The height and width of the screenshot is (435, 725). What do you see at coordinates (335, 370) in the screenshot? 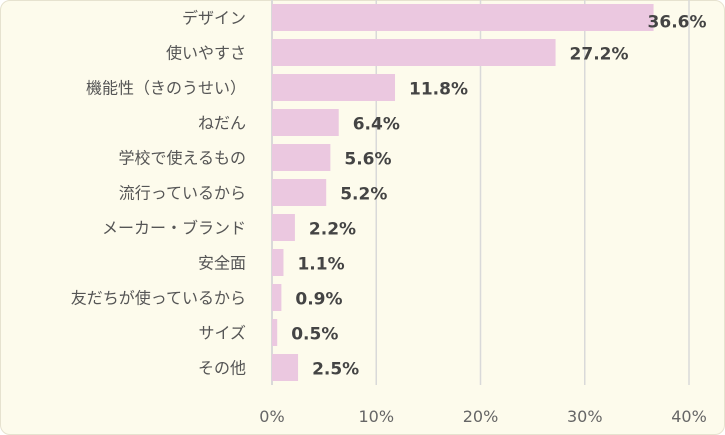
I see `data-label: 2.5%` at bounding box center [335, 370].